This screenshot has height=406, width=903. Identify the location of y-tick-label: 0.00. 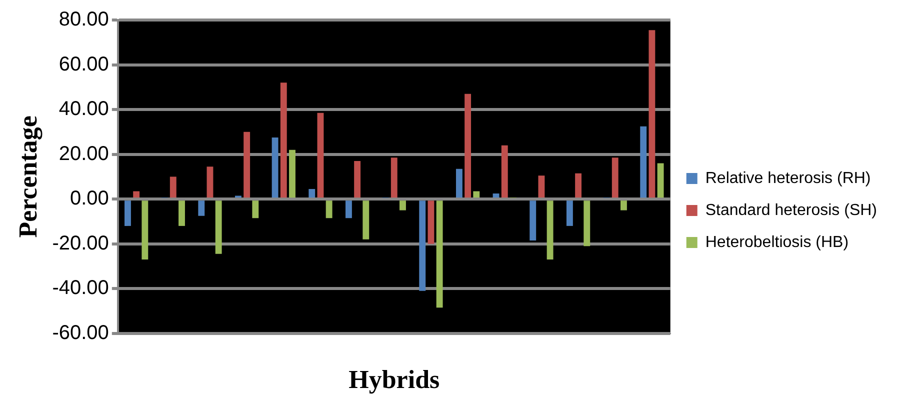
(89, 199).